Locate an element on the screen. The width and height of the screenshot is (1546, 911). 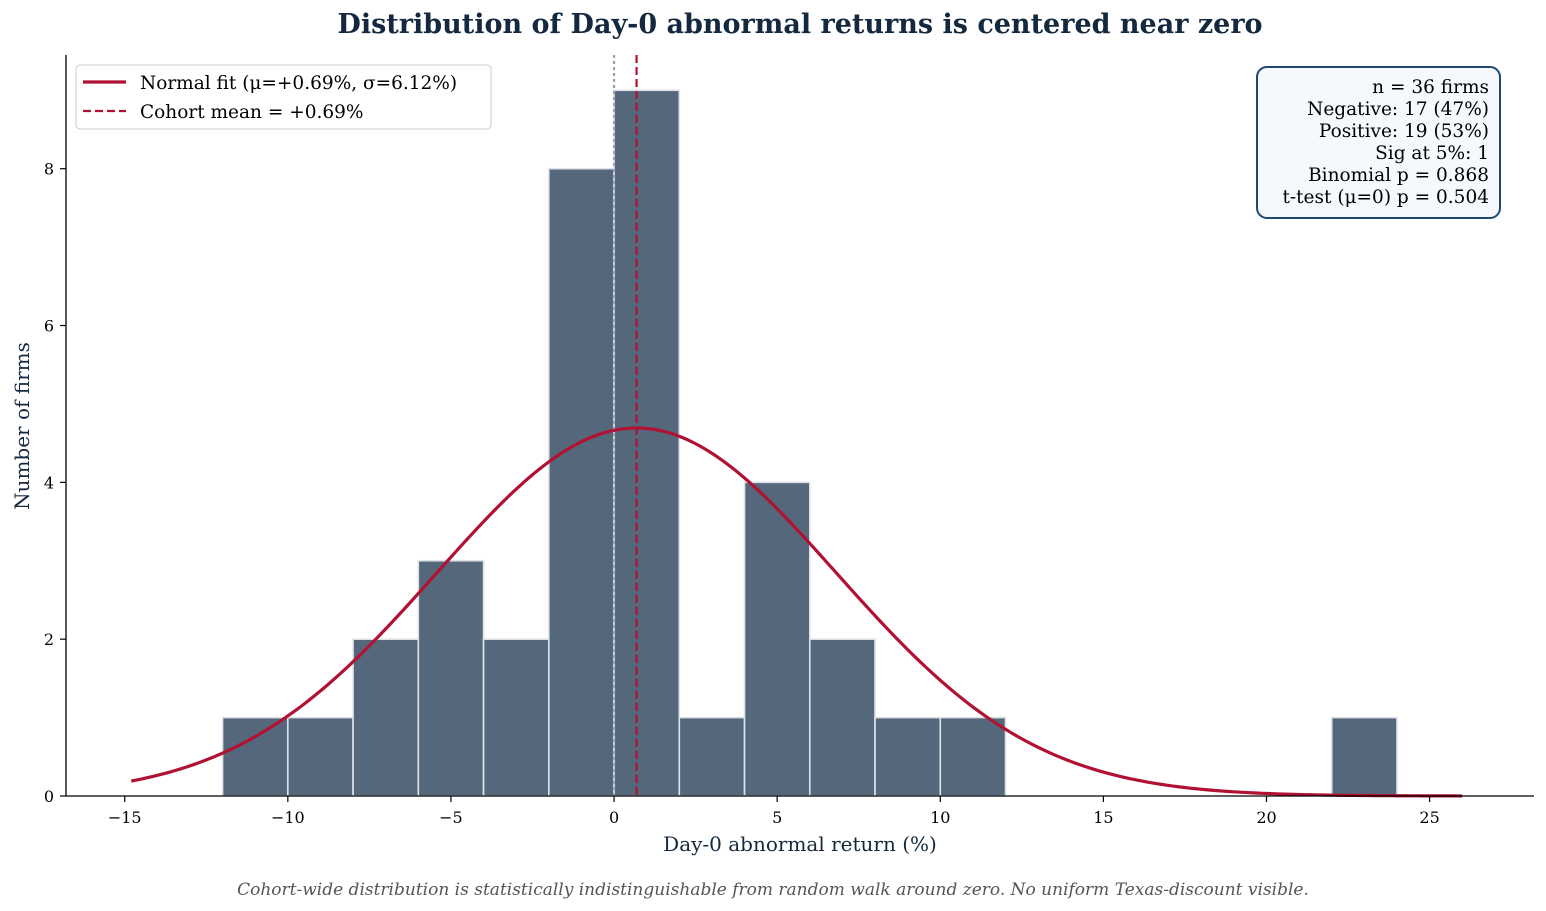
y-axis-label: Number of firms is located at coordinates (22, 426).